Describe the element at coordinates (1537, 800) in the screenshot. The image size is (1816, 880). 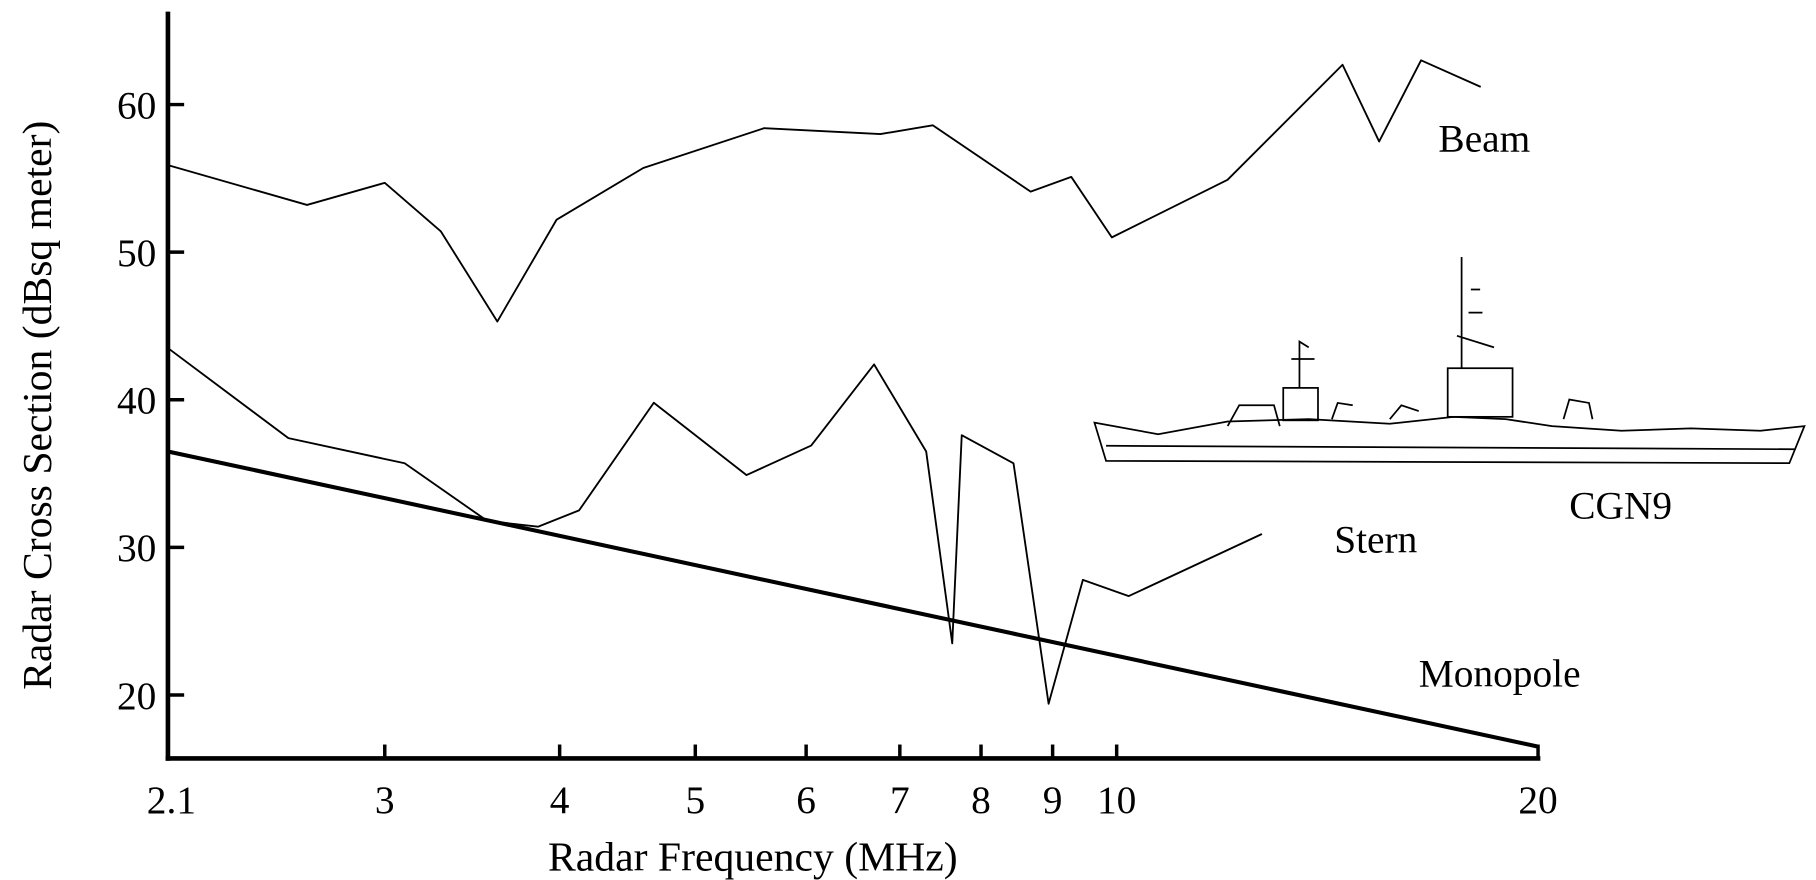
I see `x-tick-label: 20` at that location.